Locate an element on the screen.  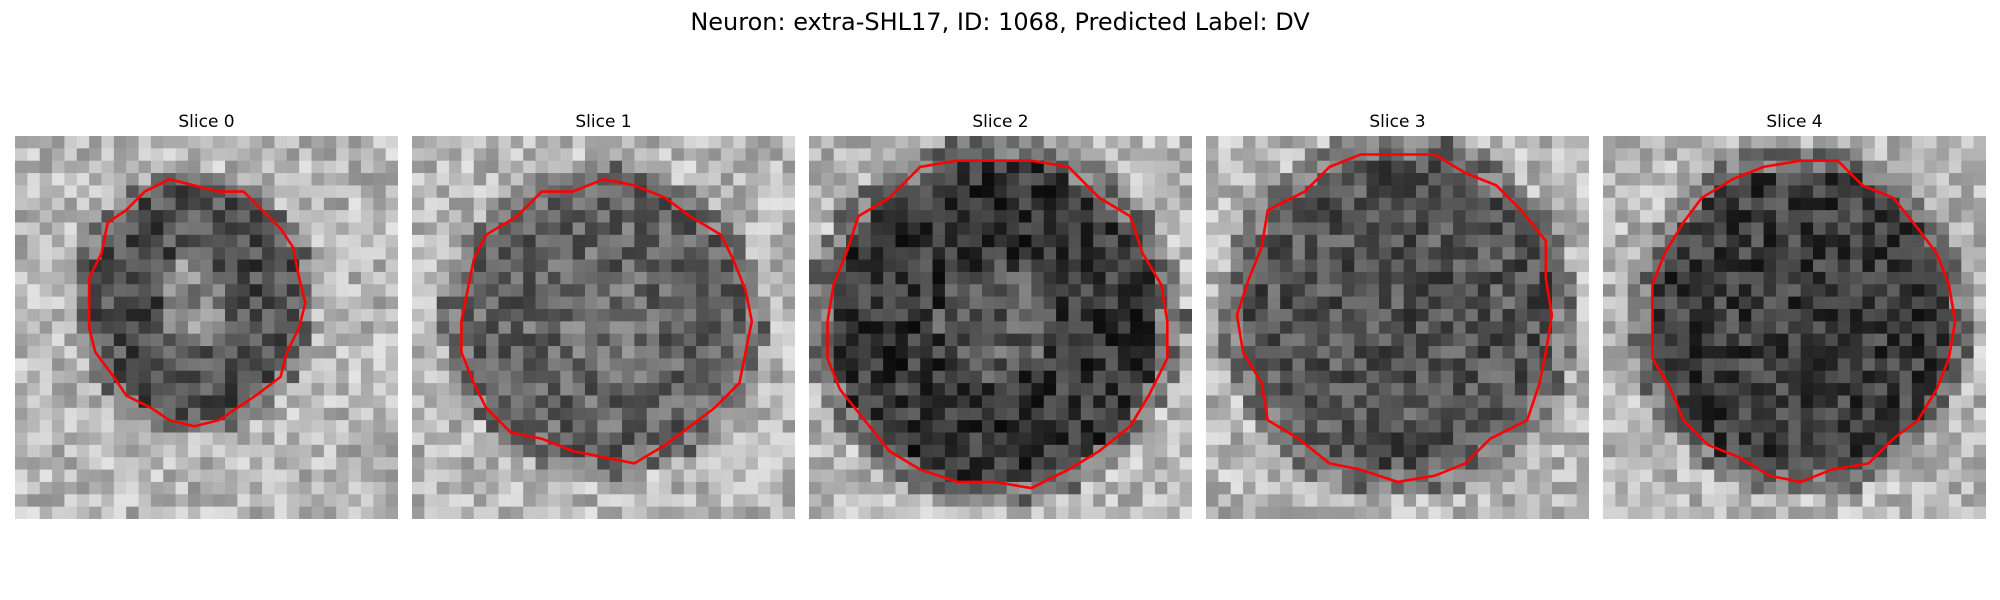
segmentation-contour is located at coordinates (607, 321).